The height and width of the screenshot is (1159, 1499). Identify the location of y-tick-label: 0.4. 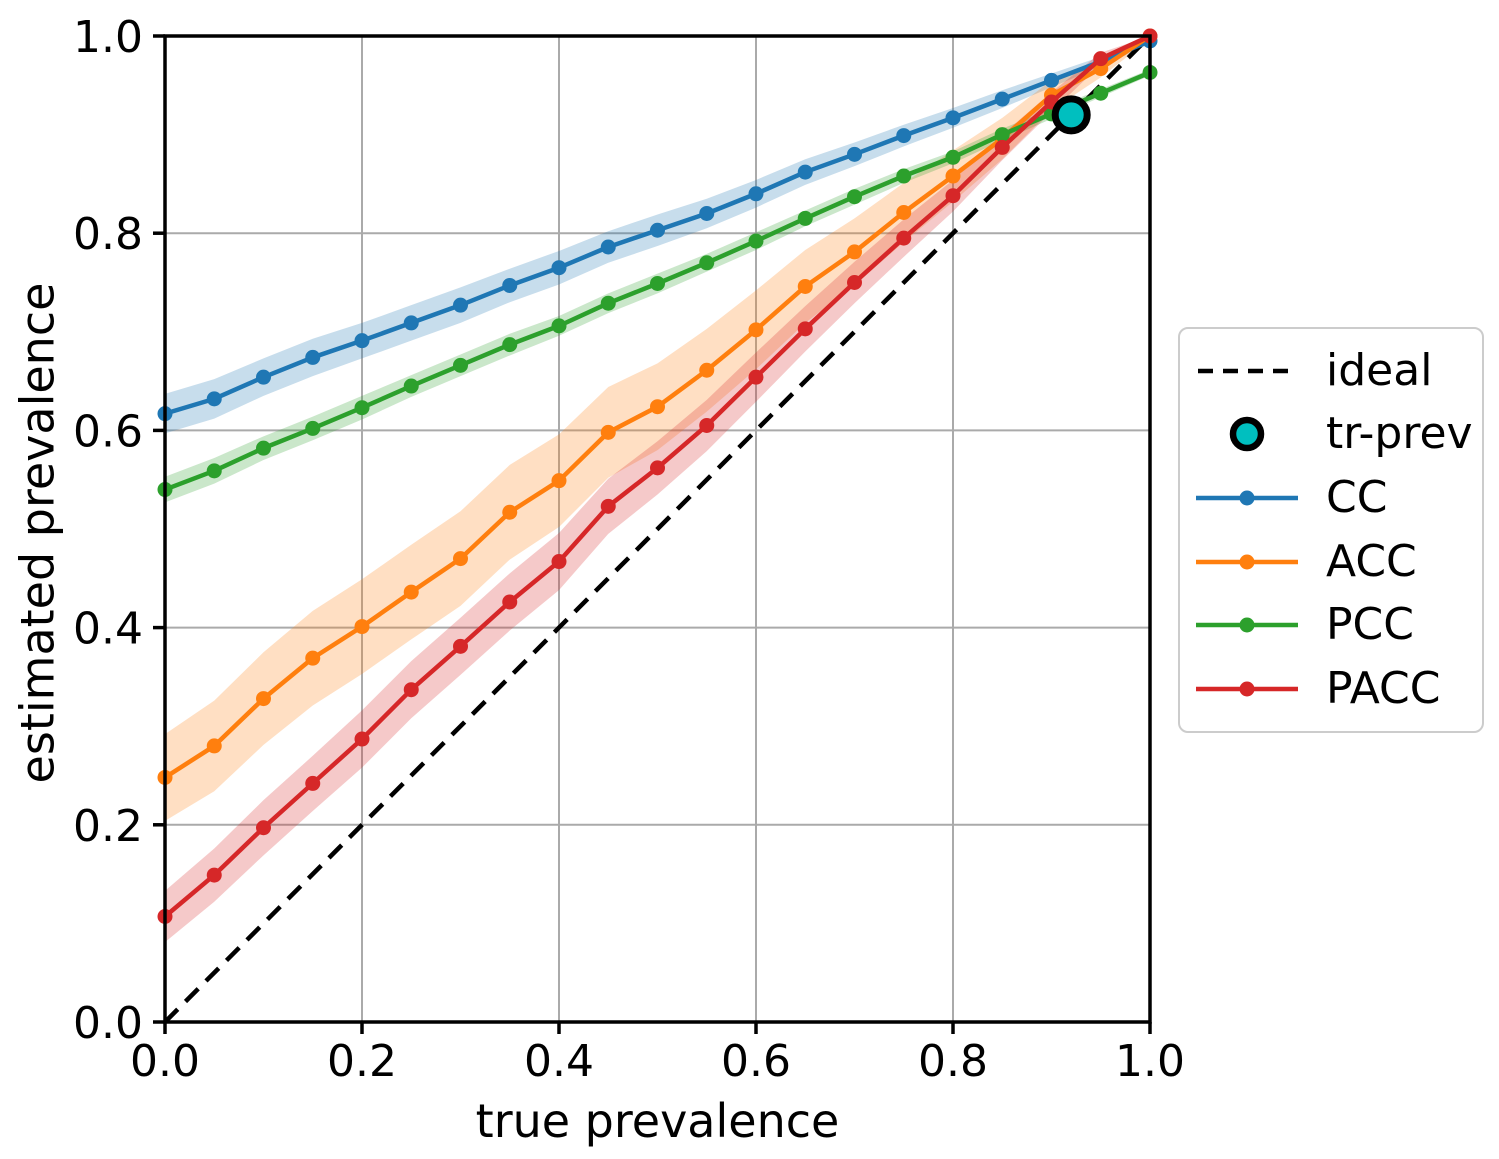
(108, 629).